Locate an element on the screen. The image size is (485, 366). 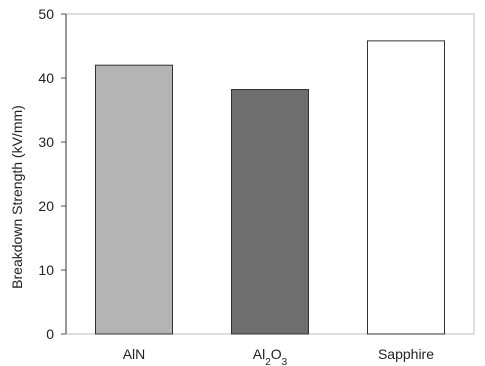
y-tick-label: 20 is located at coordinates (46, 206).